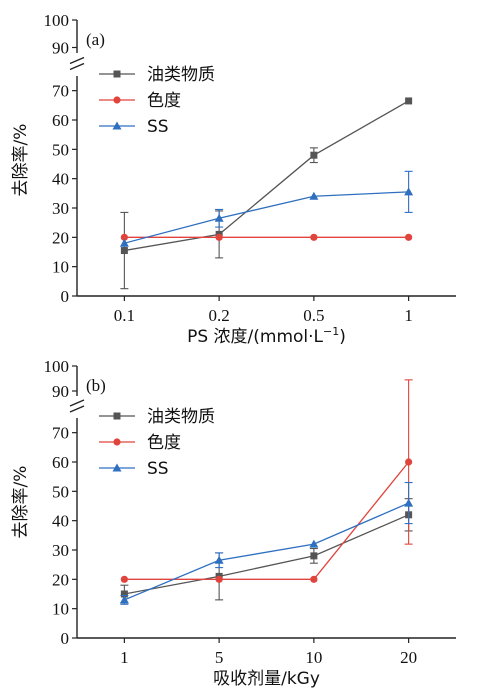  I want to click on panel-label: (a), so click(95, 39).